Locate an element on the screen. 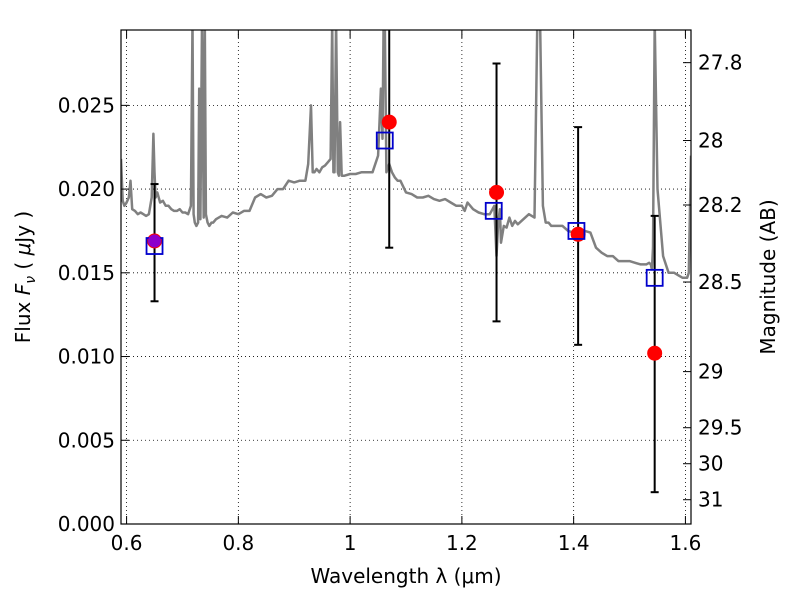 This screenshot has height=600, width=800. x-tick-label: 0.8 is located at coordinates (238, 543).